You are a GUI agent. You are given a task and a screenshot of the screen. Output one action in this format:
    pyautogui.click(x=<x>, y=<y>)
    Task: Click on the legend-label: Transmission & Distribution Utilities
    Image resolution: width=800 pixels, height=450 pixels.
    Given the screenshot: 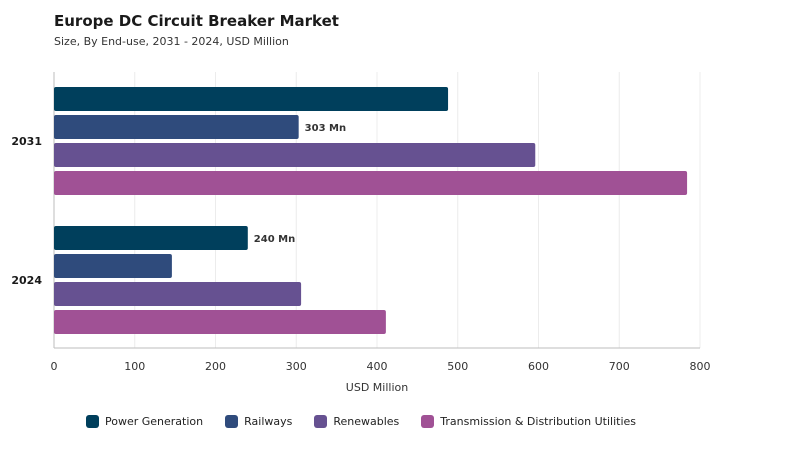 What is the action you would take?
    pyautogui.click(x=538, y=421)
    